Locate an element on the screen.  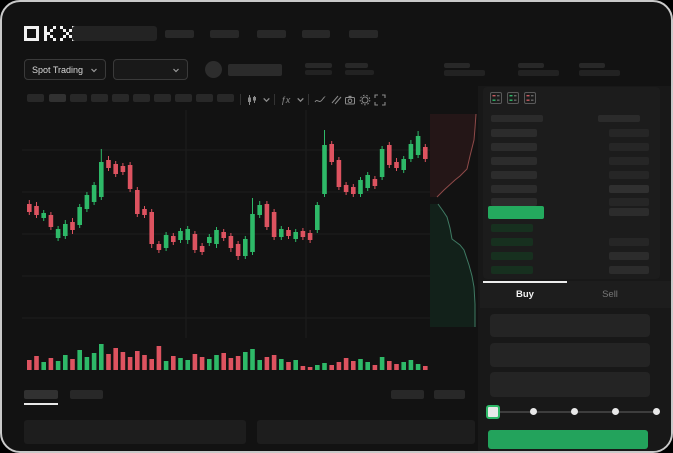
pair-coin-icon is located at coordinates (213, 69).